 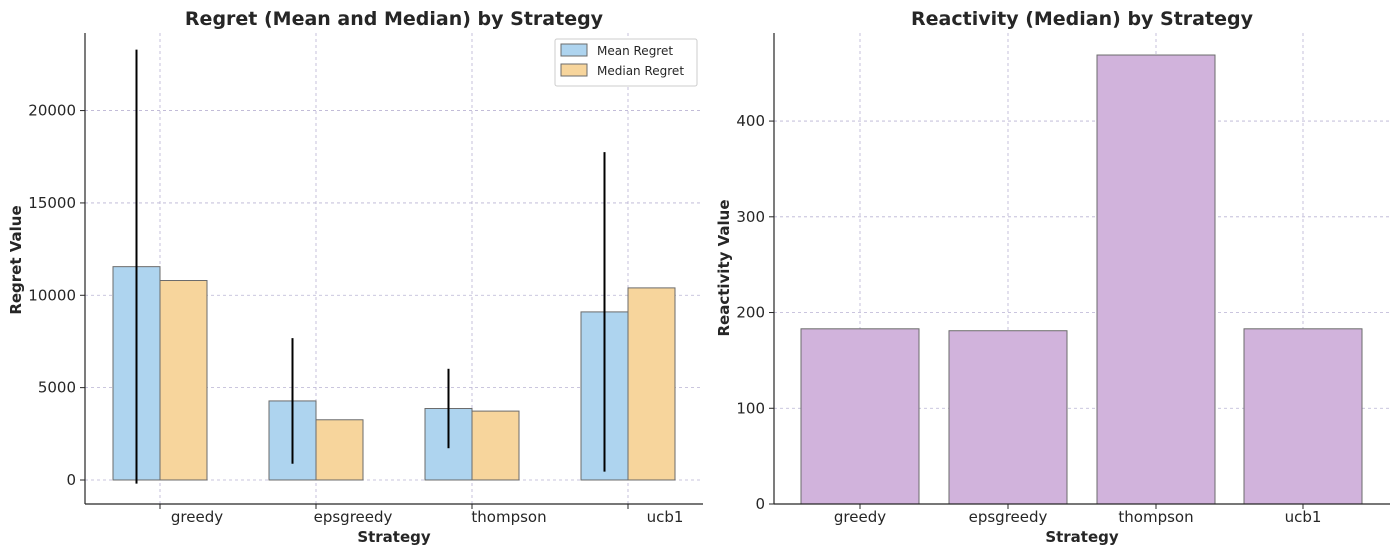 What do you see at coordinates (750, 313) in the screenshot?
I see `reactivity-y-tick-label-2: 200` at bounding box center [750, 313].